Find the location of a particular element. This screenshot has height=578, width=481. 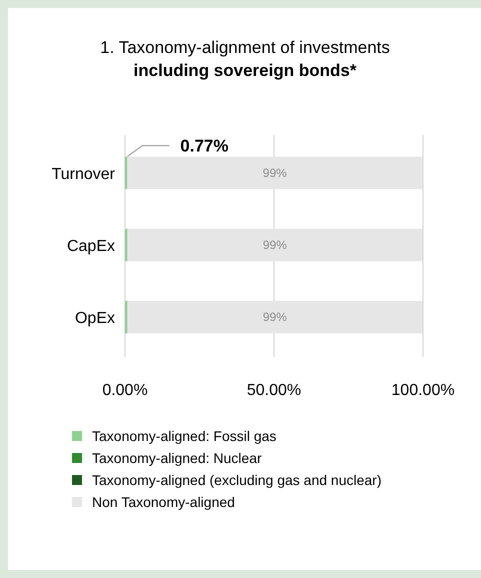

y-tick-label: OpEx is located at coordinates (94, 319).